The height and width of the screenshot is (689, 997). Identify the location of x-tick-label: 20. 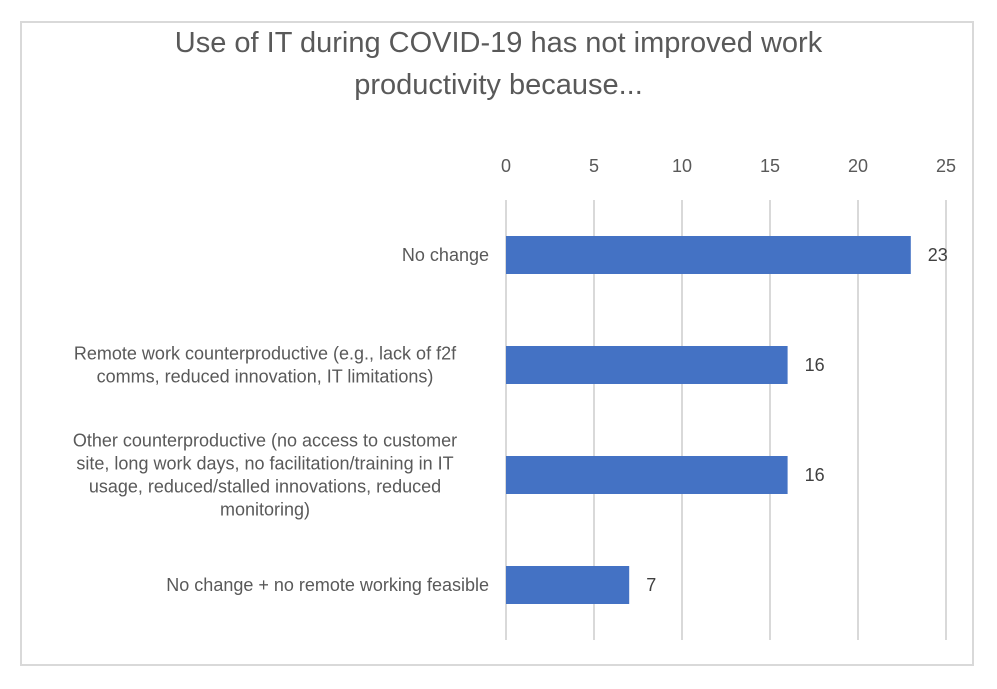
(858, 166).